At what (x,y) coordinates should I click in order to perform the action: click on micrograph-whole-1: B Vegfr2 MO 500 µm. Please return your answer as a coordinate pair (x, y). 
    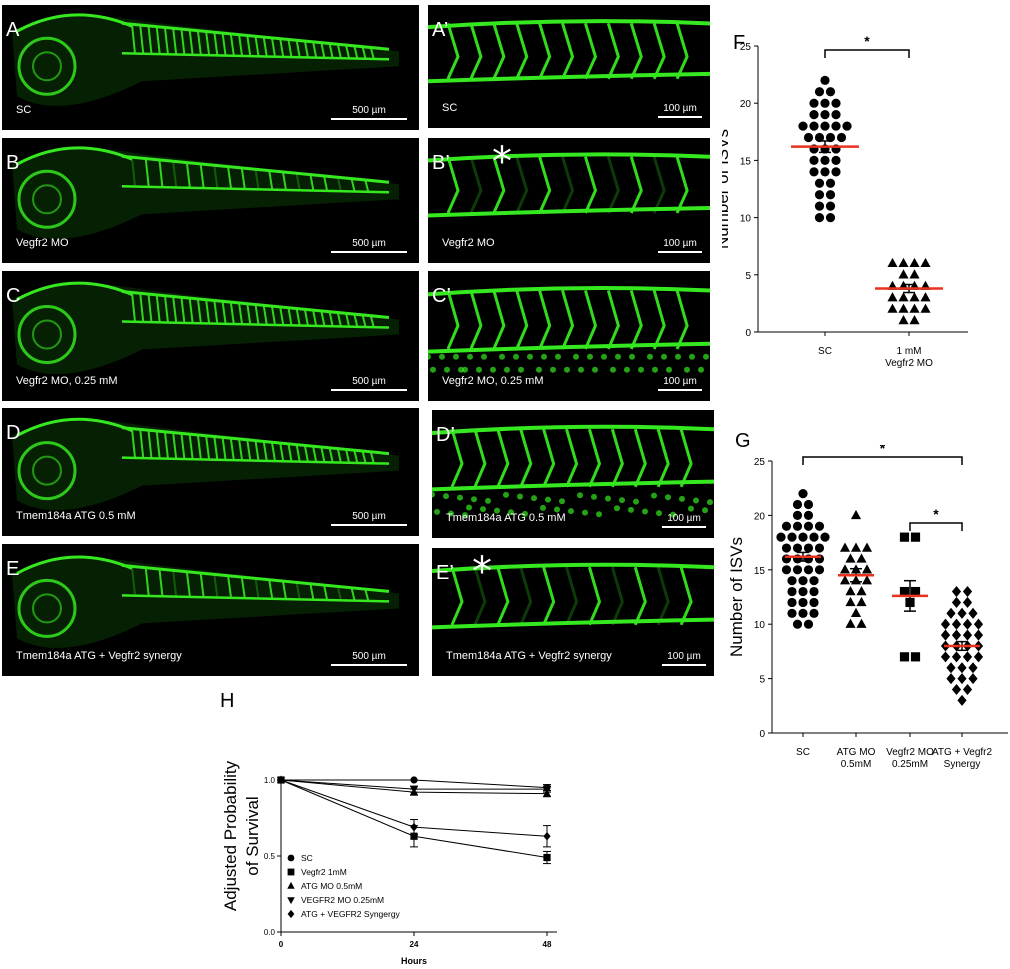
    Looking at the image, I should click on (210, 200).